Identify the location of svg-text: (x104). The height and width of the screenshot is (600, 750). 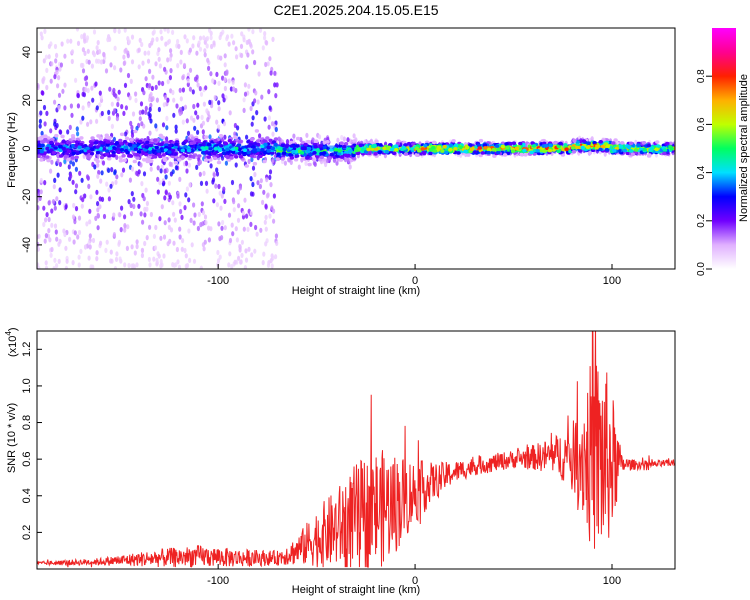
(11, 342).